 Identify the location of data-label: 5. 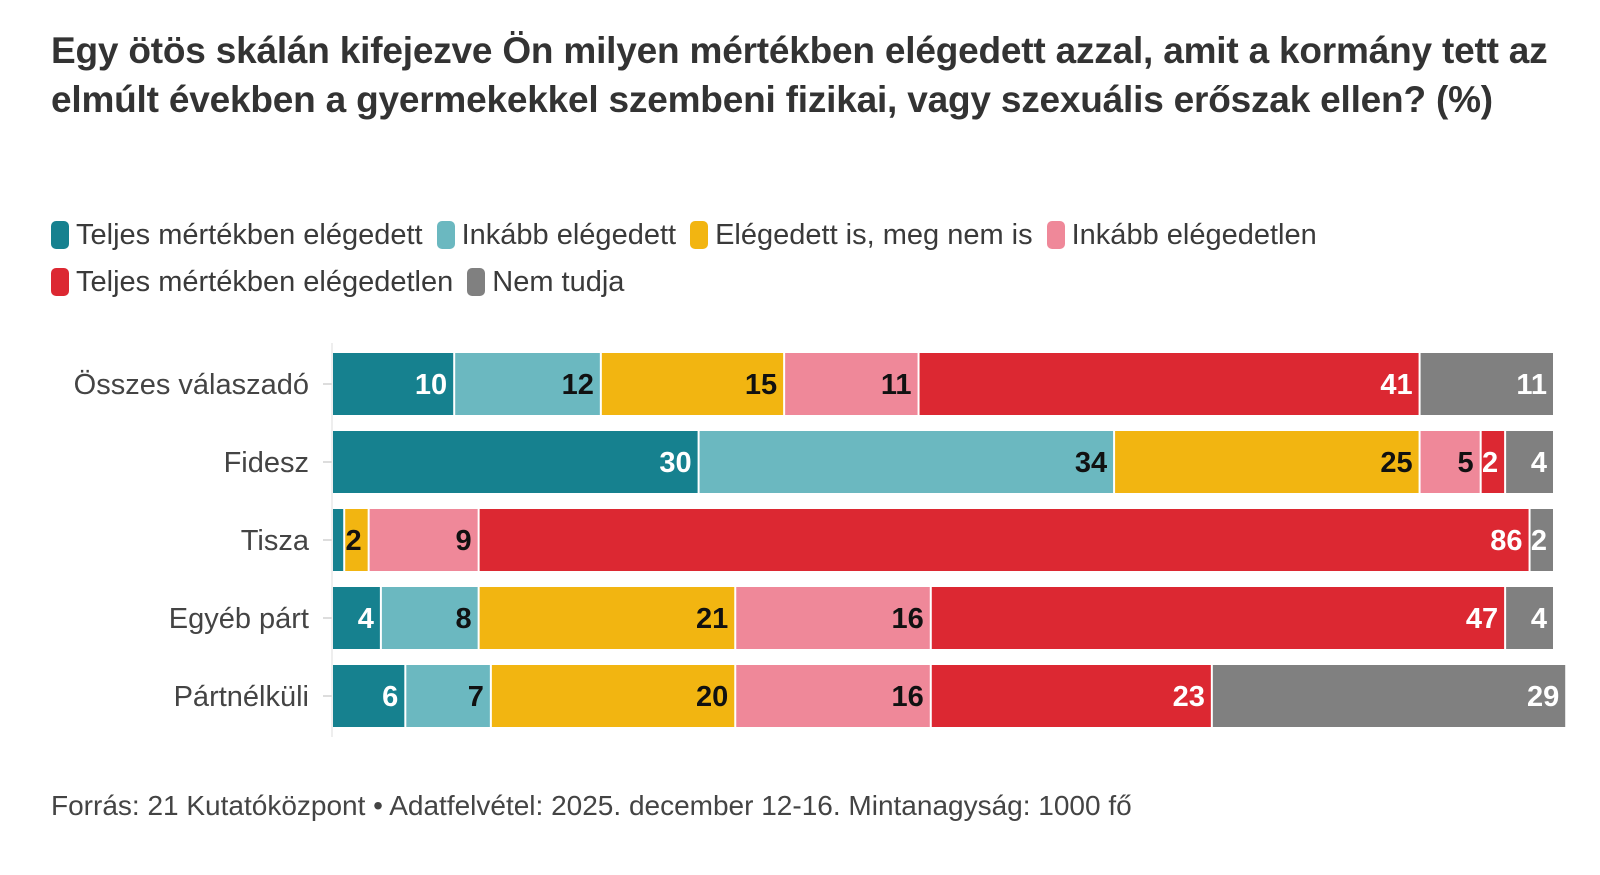
(1466, 463).